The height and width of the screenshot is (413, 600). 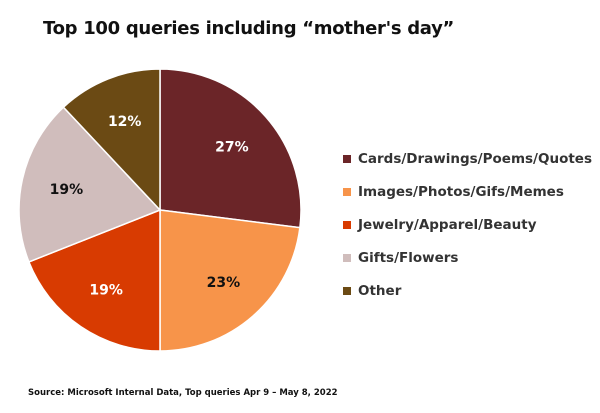 I want to click on legend-label: Cards/Drawings/Poems/Quotes, so click(x=475, y=158).